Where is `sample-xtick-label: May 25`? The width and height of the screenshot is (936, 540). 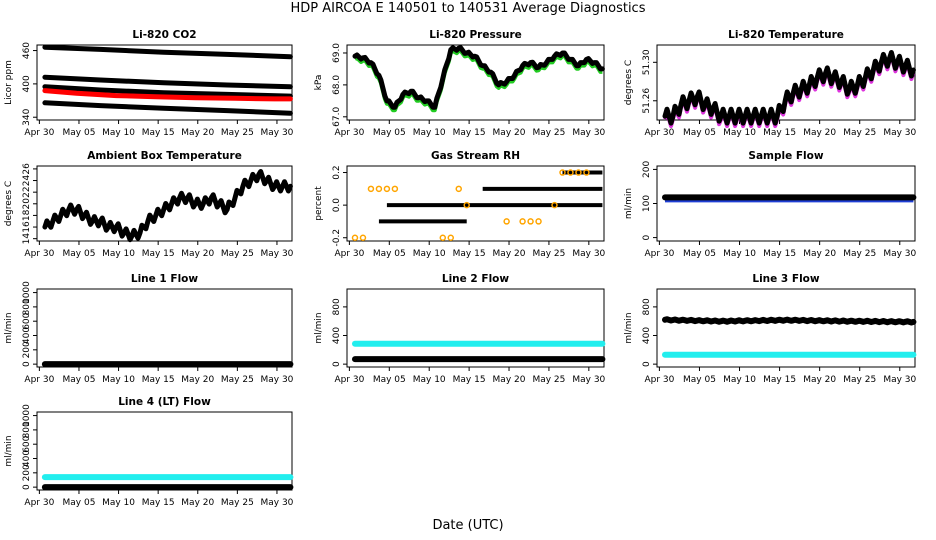
sample-xtick-label: May 25 is located at coordinates (859, 254).